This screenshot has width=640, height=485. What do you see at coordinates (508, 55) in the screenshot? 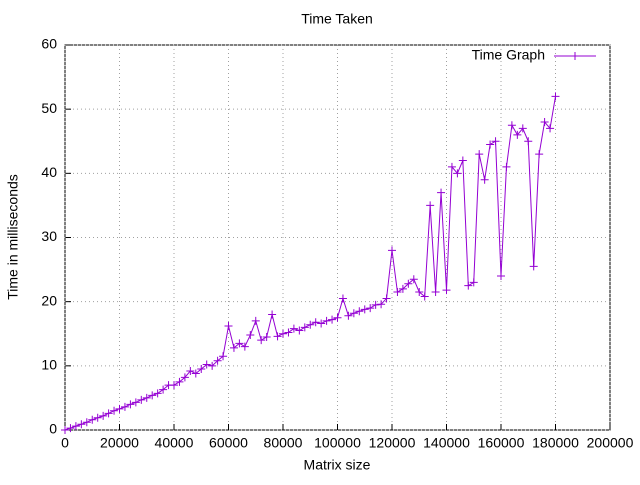
I see `legend-label: Time Graph` at bounding box center [508, 55].